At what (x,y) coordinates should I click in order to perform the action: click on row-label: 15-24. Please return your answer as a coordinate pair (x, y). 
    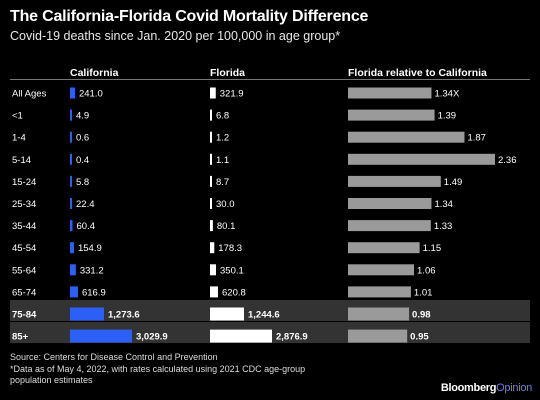
    Looking at the image, I should click on (24, 182).